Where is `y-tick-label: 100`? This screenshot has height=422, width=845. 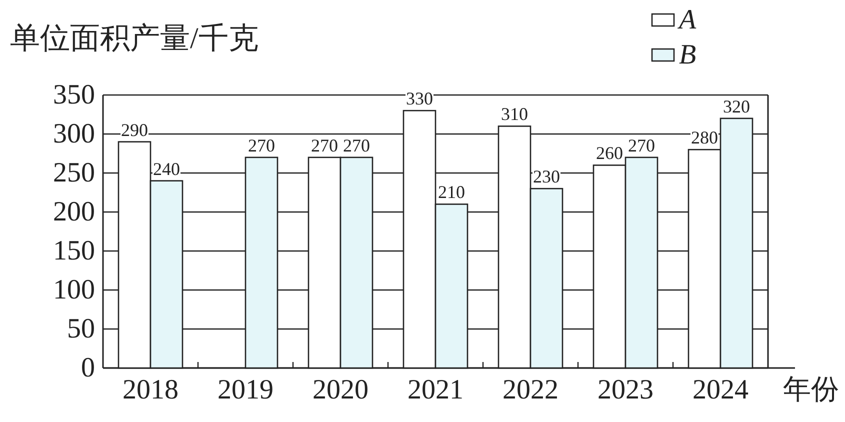 y-tick-label: 100 is located at coordinates (74, 290).